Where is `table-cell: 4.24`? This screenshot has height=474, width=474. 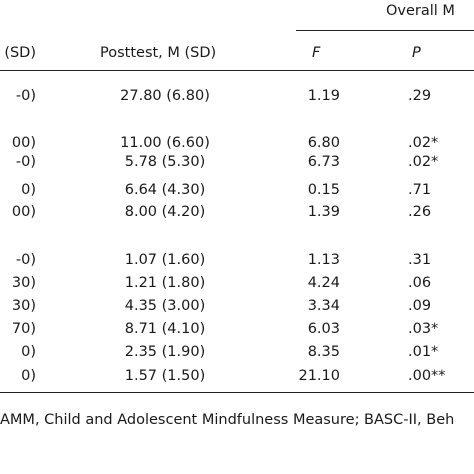
table-cell: 4.24 is located at coordinates (323, 283).